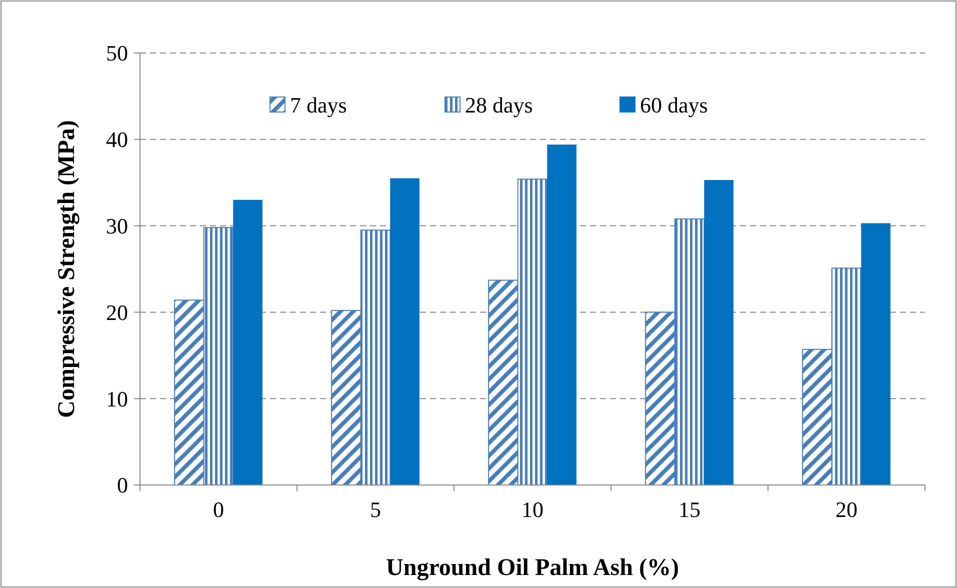 The image size is (957, 588). Describe the element at coordinates (117, 399) in the screenshot. I see `y-tick-label: 10` at that location.